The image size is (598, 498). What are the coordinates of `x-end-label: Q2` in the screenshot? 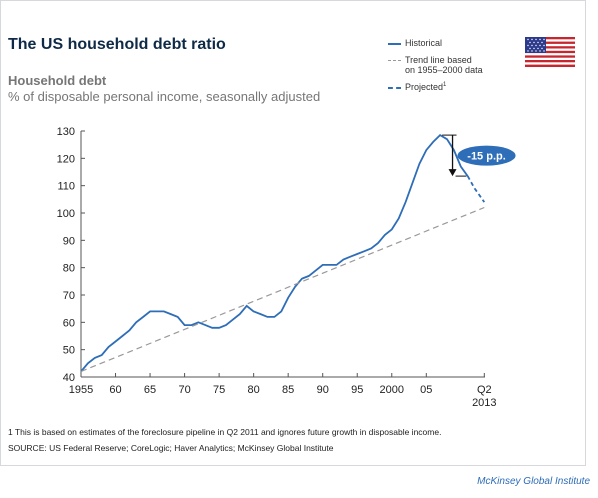 It's located at (484, 390).